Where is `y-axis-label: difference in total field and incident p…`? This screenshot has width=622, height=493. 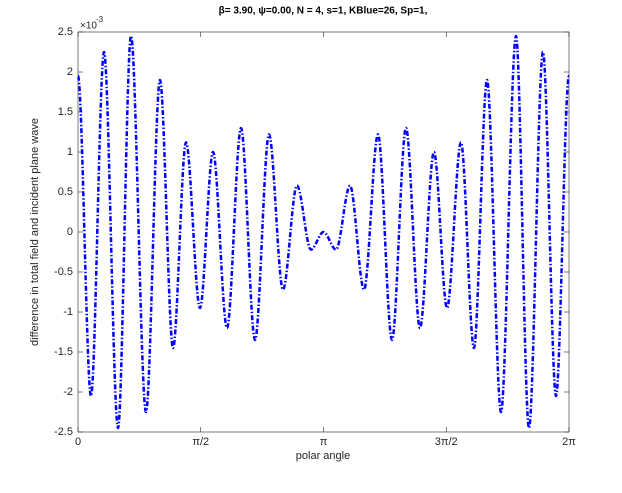
y-axis-label: difference in total field and incident p… is located at coordinates (35, 232).